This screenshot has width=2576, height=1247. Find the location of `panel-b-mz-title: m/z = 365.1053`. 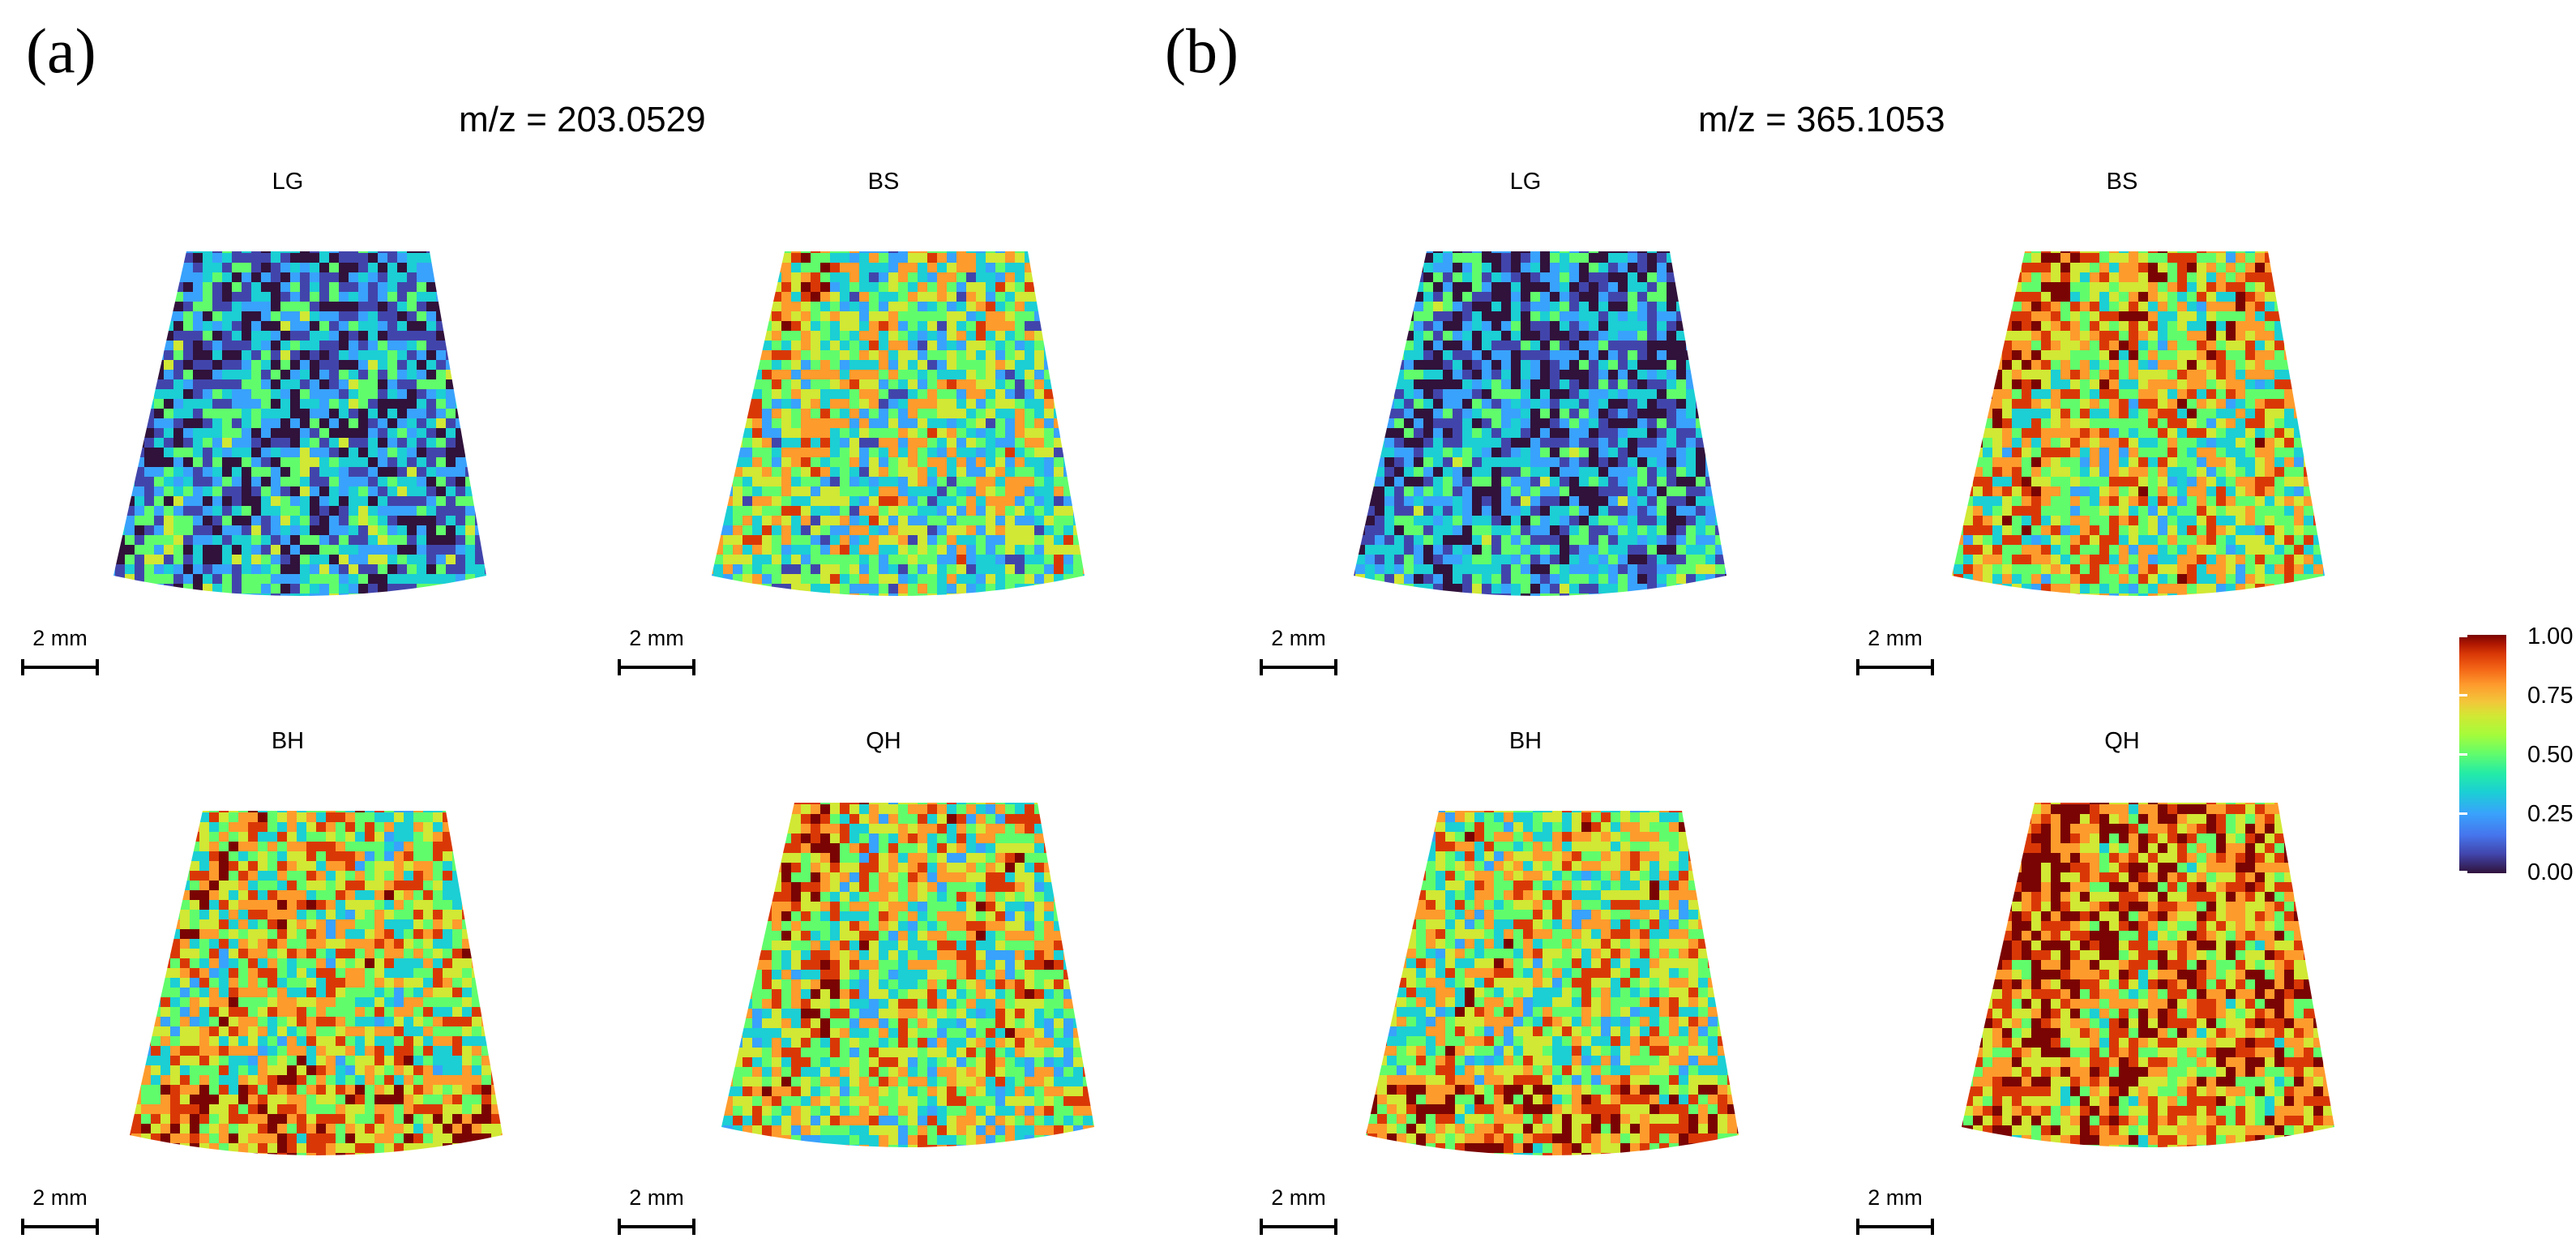

panel-b-mz-title: m/z = 365.1053 is located at coordinates (1821, 120).